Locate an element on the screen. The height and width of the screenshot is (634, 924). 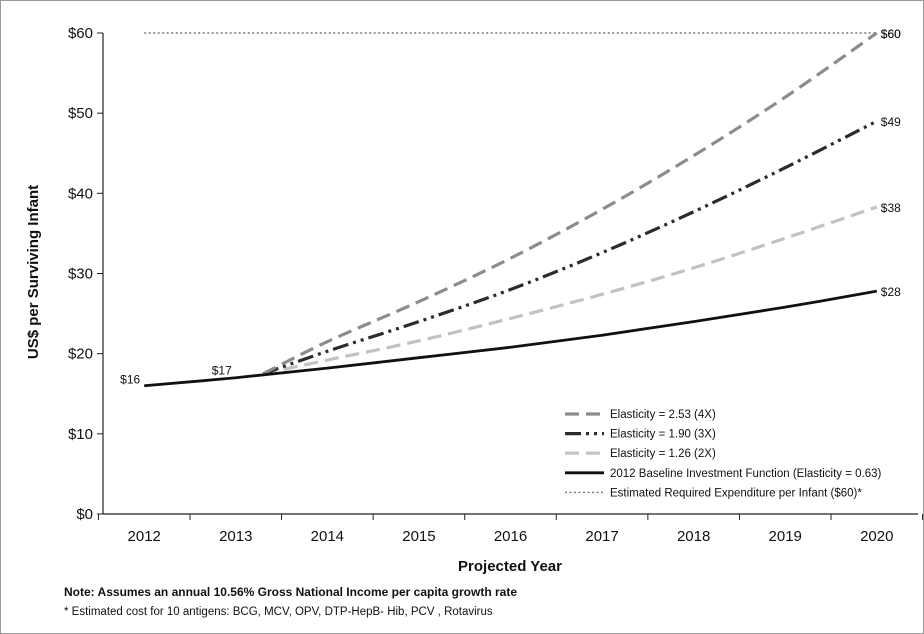
end-label-e253: $60 is located at coordinates (891, 34).